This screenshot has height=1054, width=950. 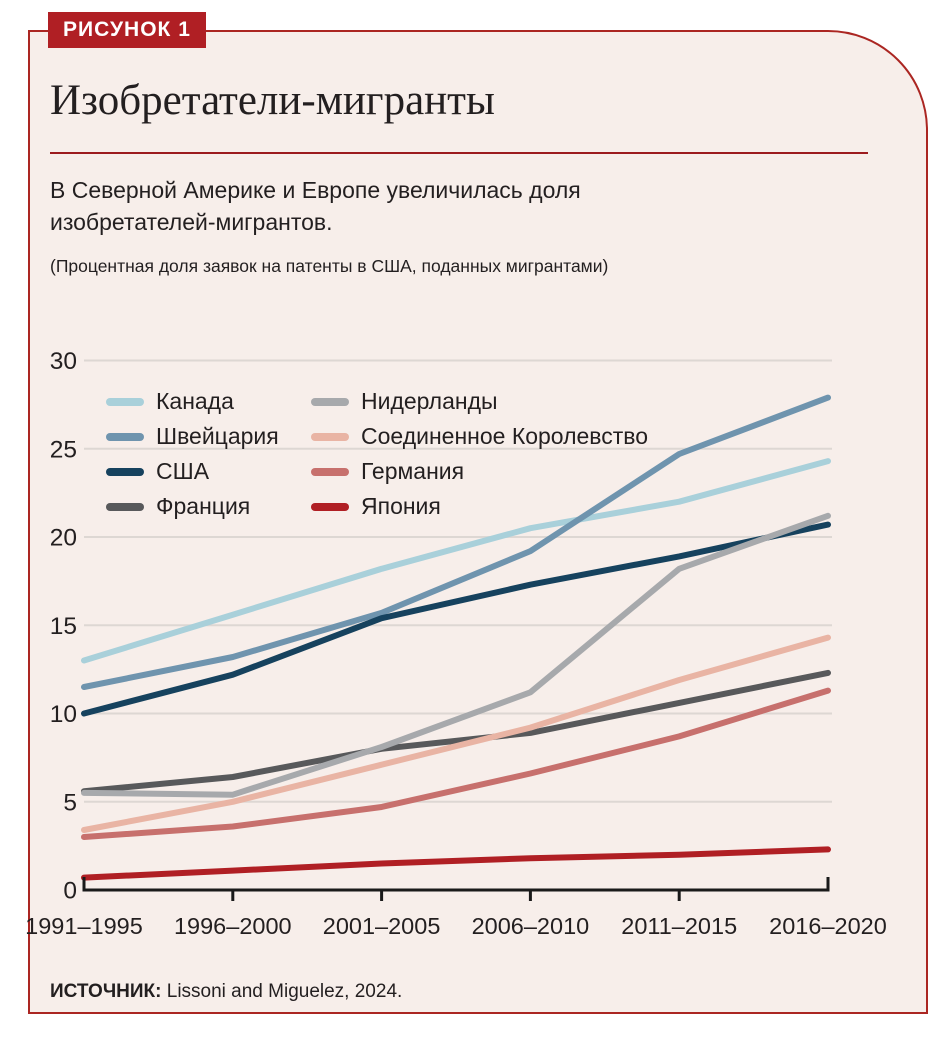 I want to click on y-axis-tick-label: 20, so click(x=63, y=538).